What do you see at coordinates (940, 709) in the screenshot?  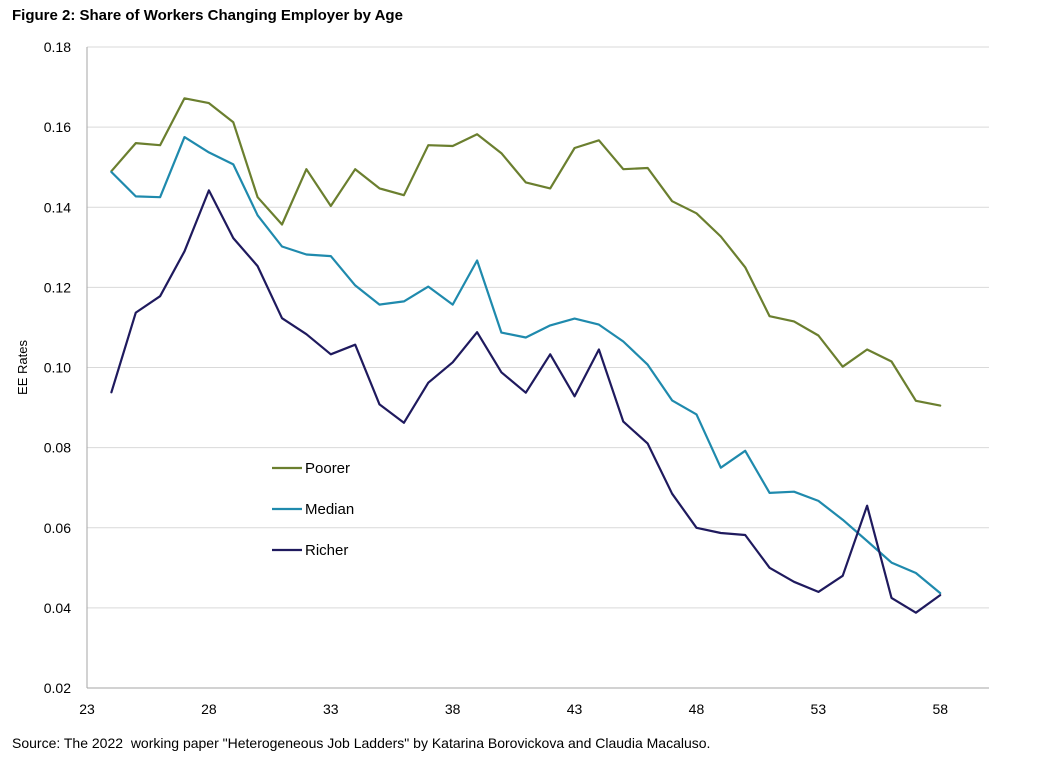 I see `x-tick-label: 58` at bounding box center [940, 709].